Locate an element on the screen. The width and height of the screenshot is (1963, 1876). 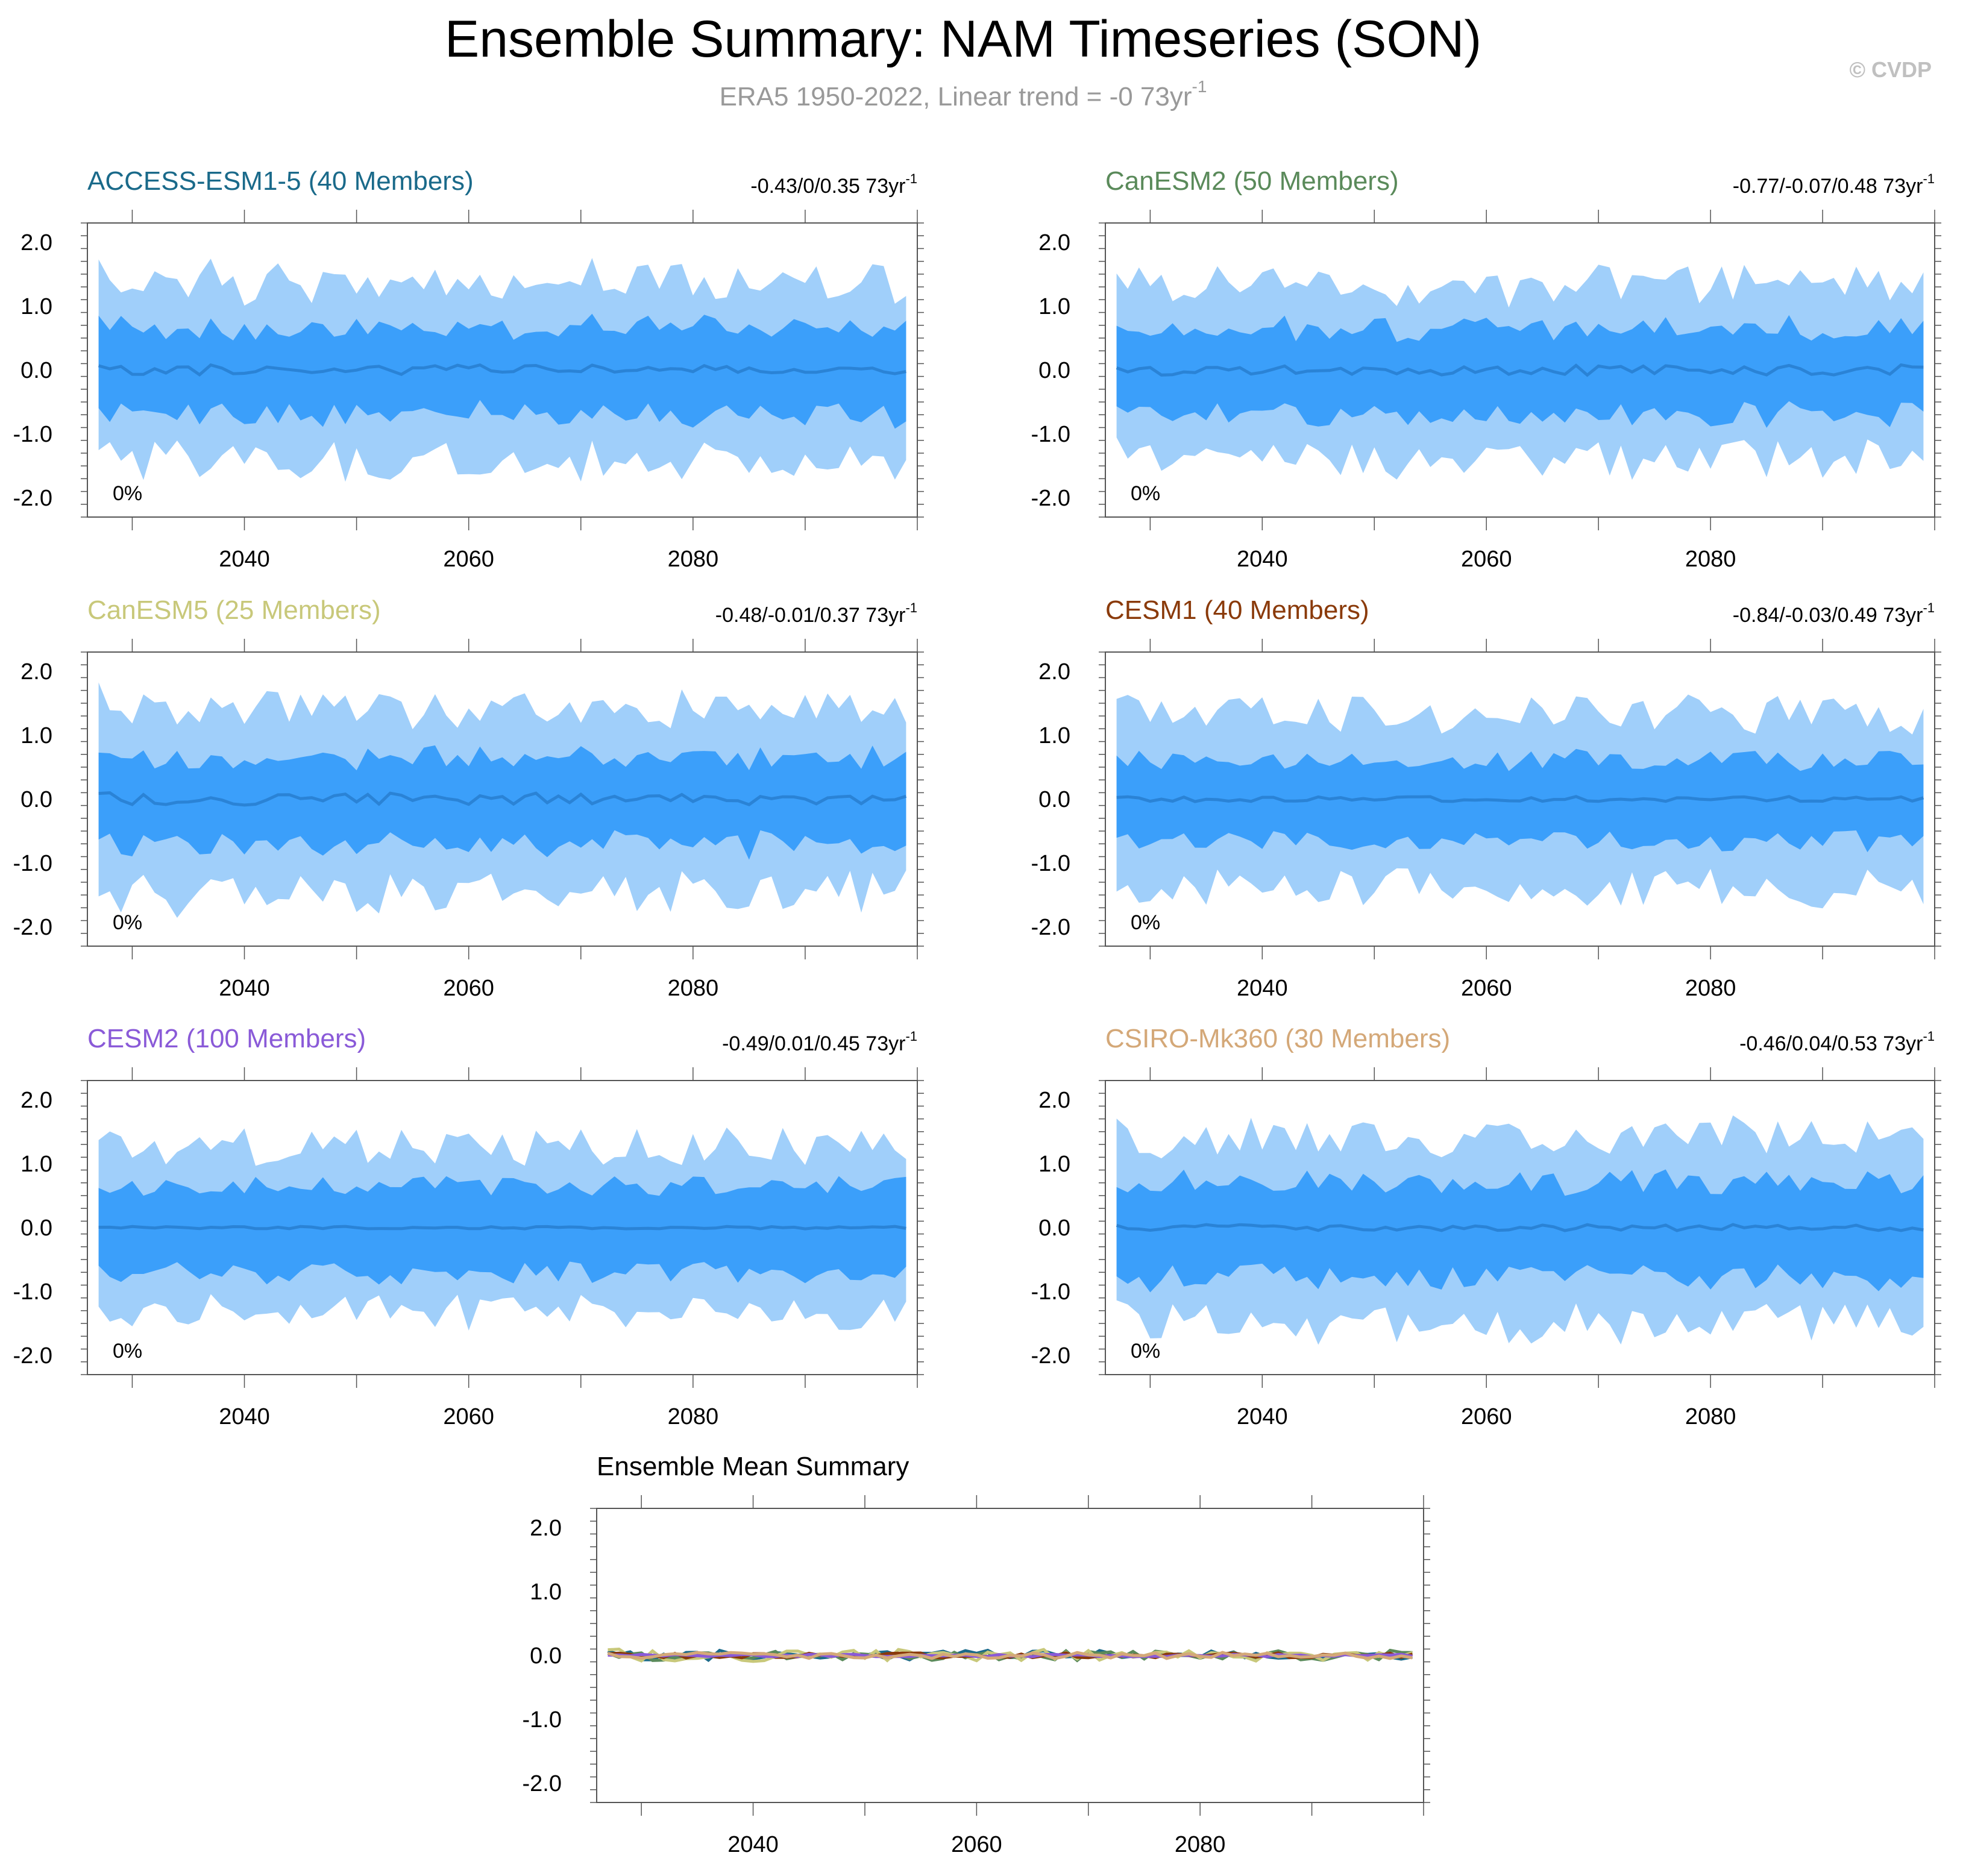
figure-title: Ensemble Summary: NAM Timeseries (SON) is located at coordinates (963, 39).